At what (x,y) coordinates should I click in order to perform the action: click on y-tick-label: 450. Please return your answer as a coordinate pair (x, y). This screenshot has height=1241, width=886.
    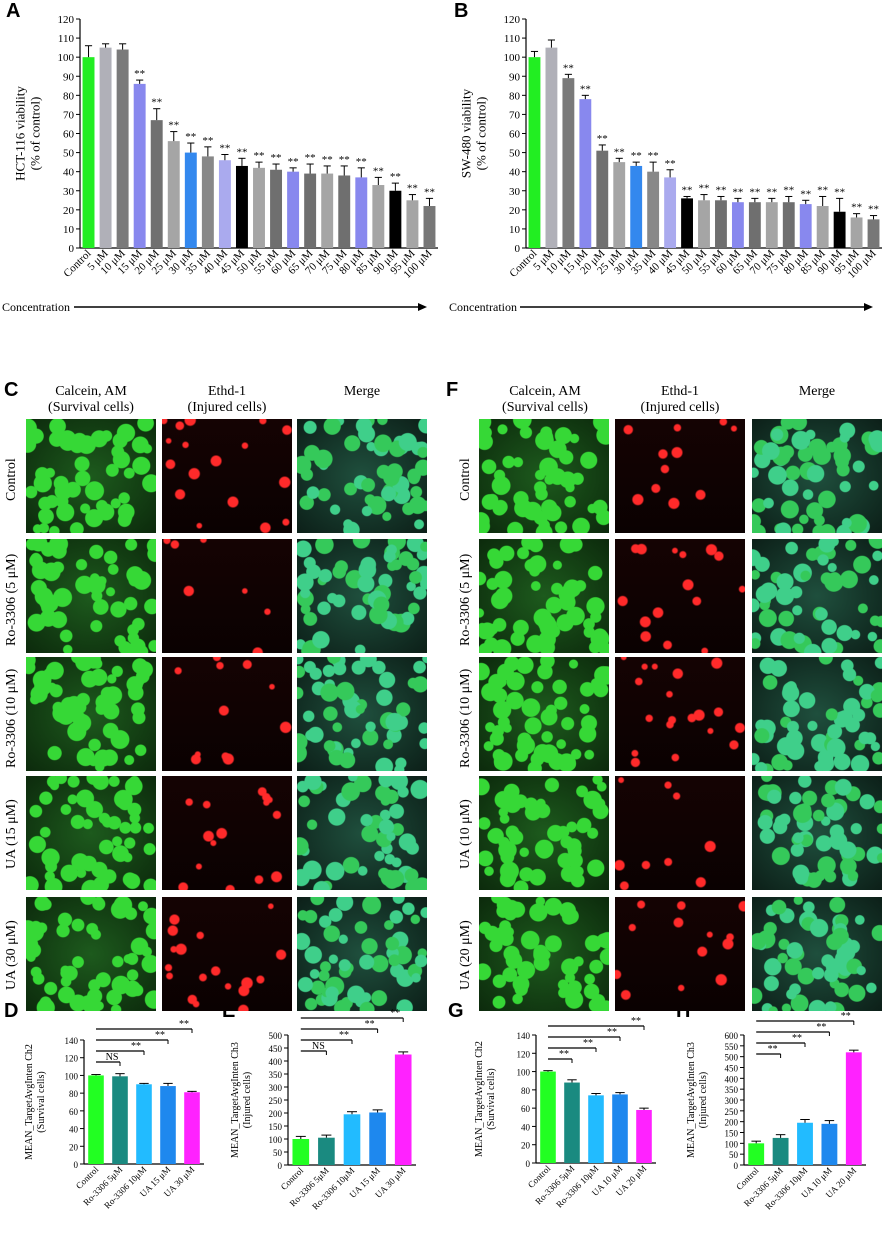
    Looking at the image, I should click on (732, 1069).